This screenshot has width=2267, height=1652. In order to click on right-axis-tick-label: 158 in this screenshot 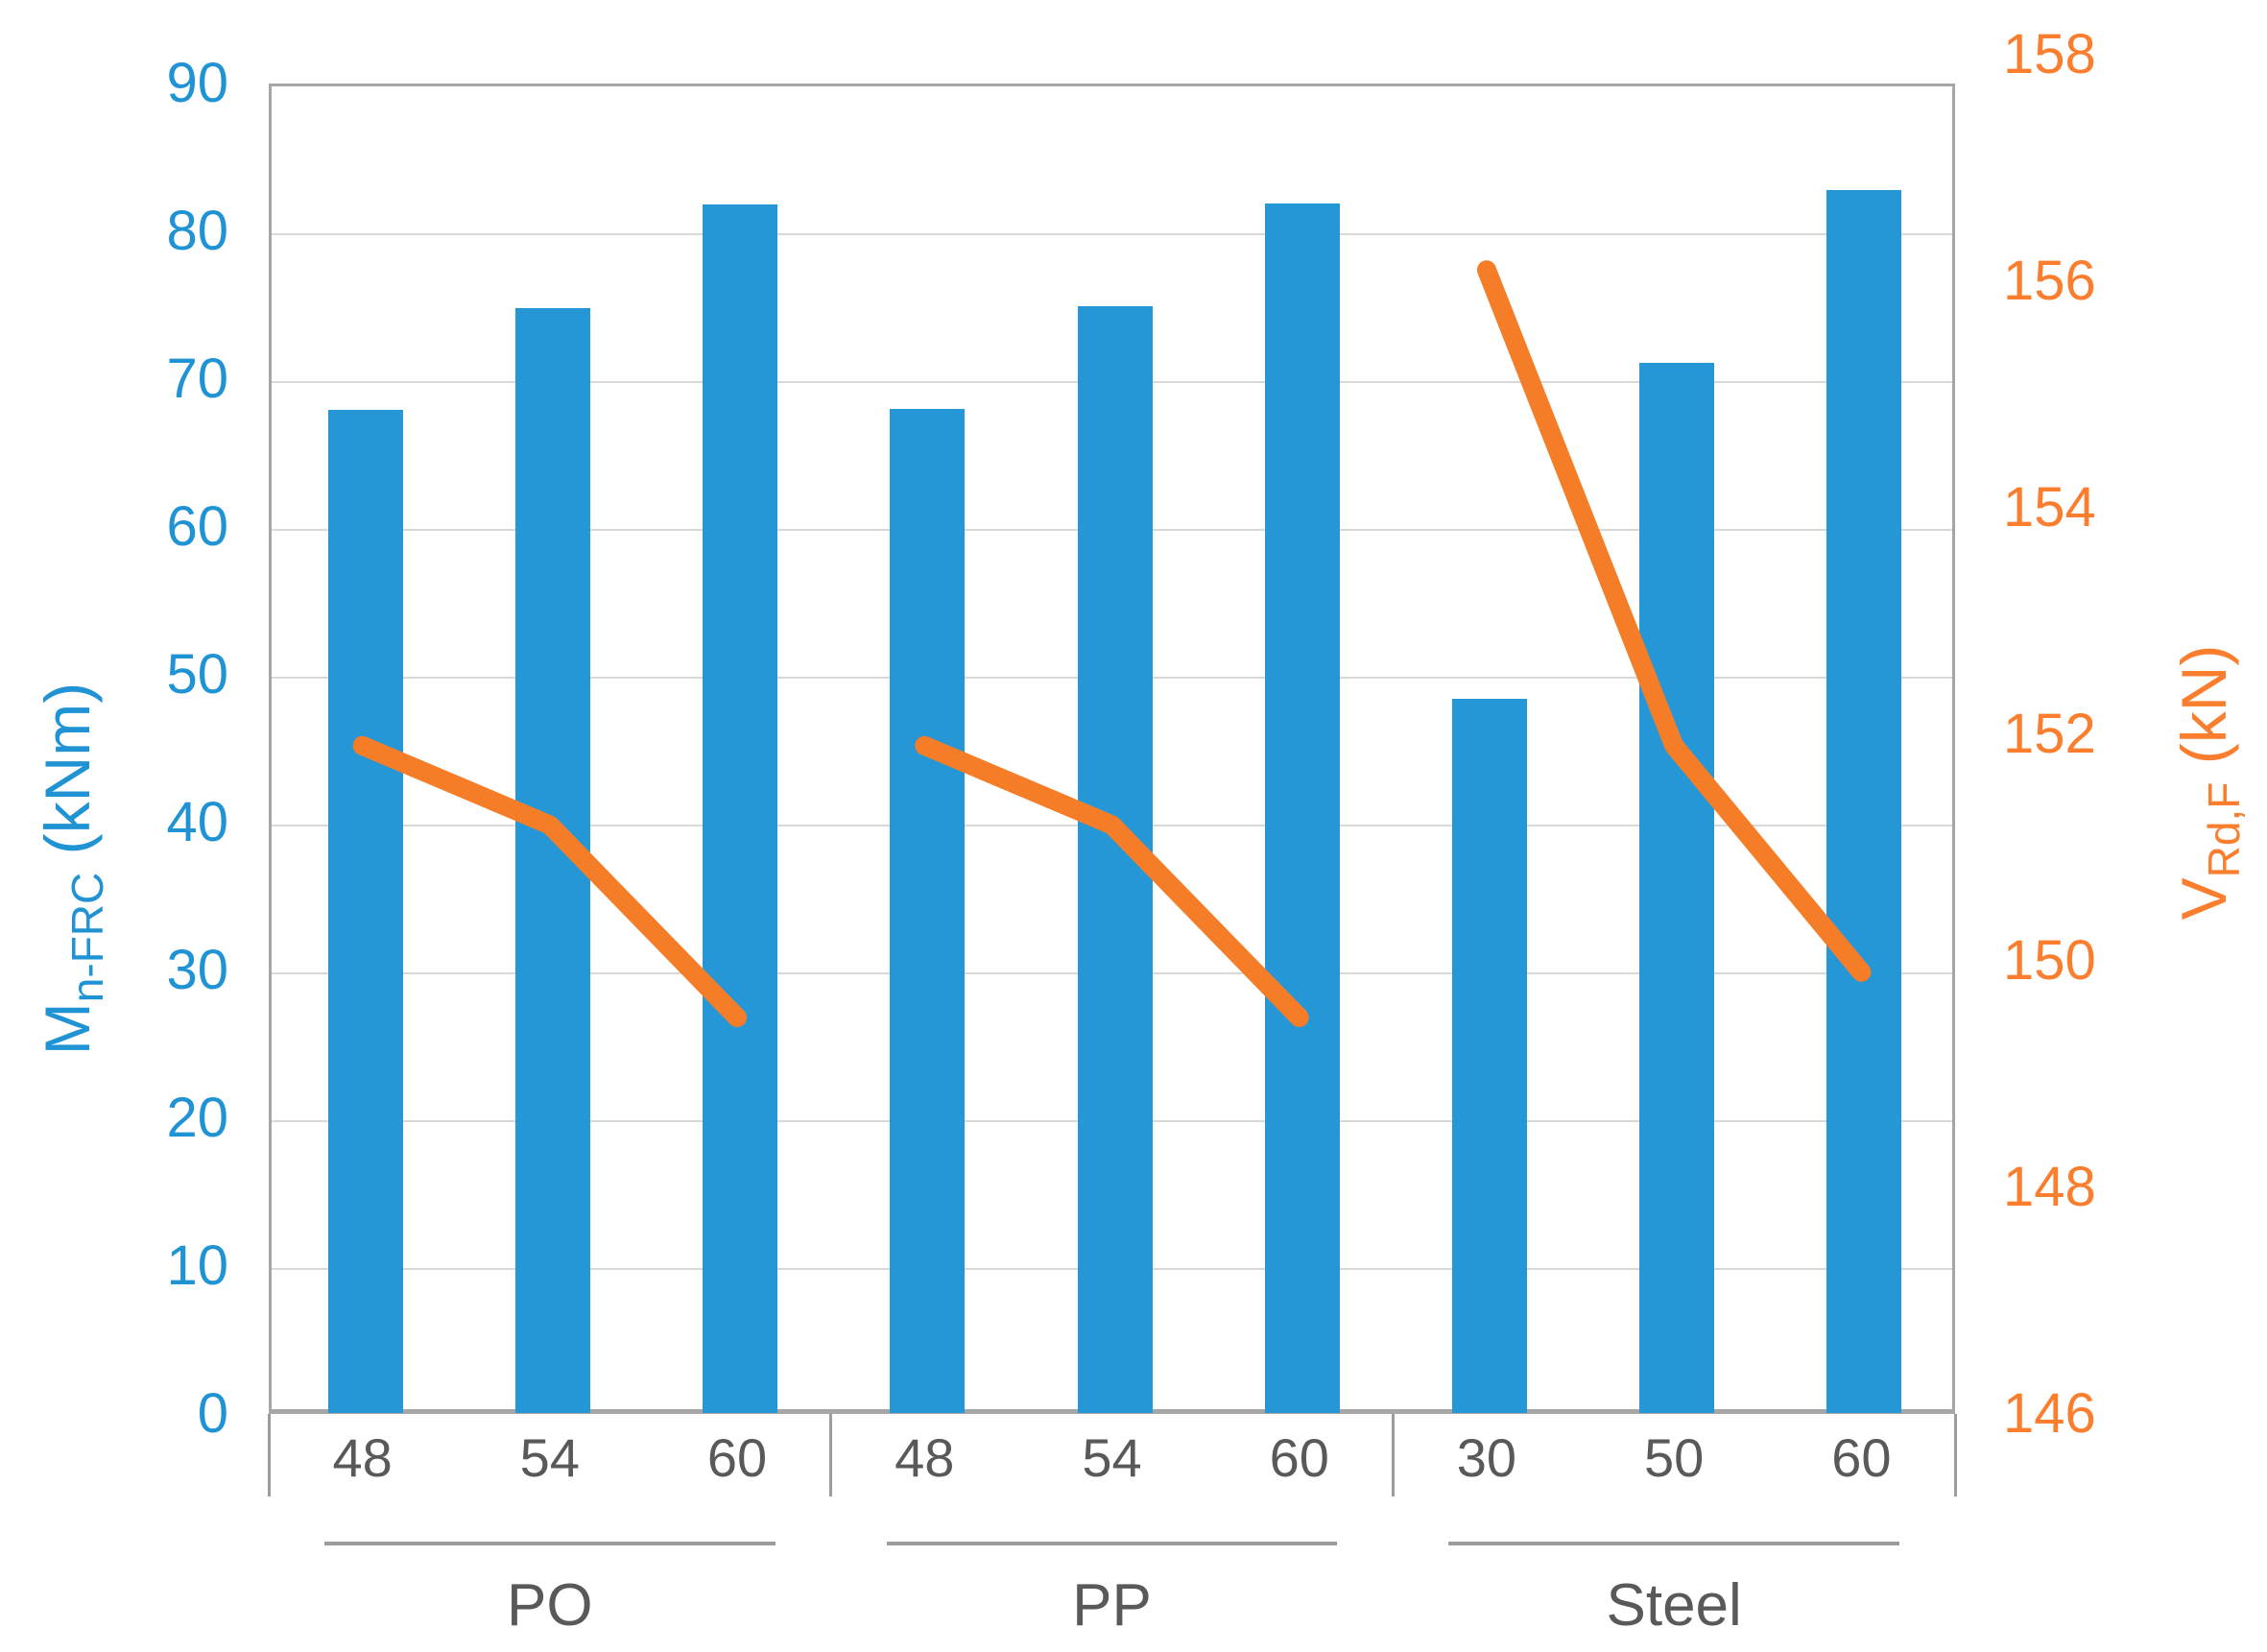, I will do `click(2049, 54)`.